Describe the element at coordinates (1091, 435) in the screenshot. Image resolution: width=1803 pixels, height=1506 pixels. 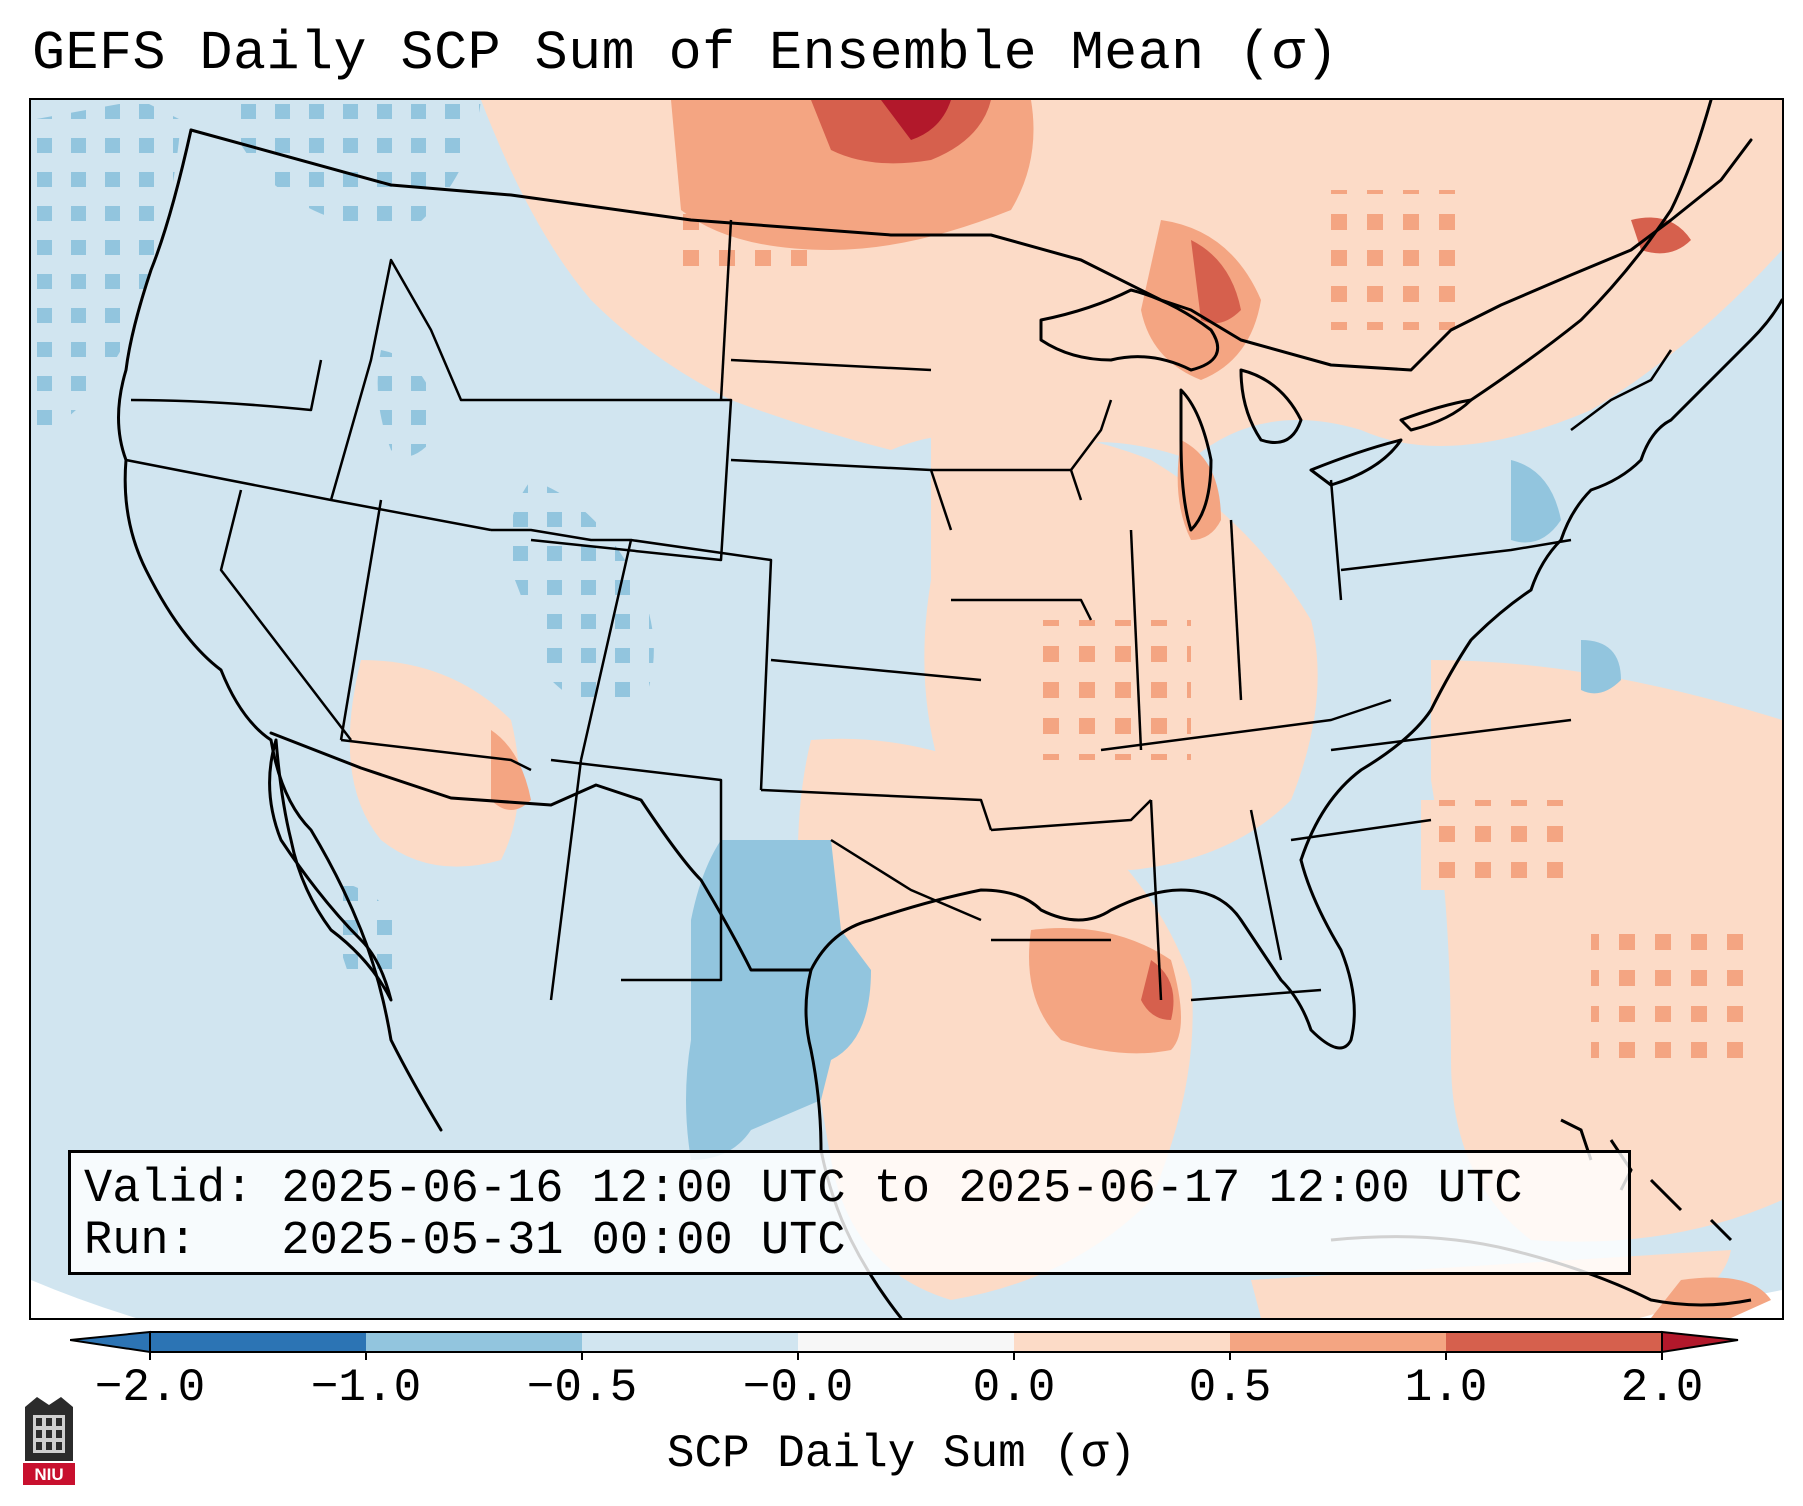
I see `wi-mn-border` at that location.